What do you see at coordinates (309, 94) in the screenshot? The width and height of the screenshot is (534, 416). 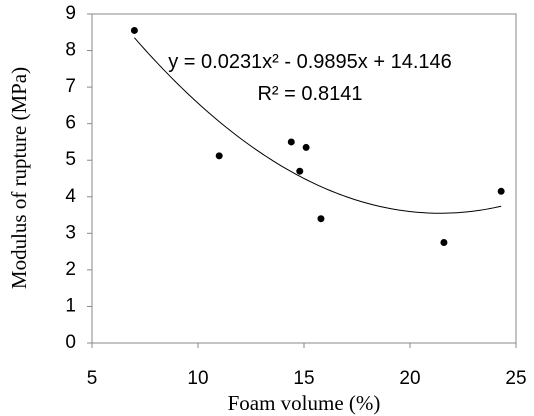 I see `r-squared: R² = 0.8141` at bounding box center [309, 94].